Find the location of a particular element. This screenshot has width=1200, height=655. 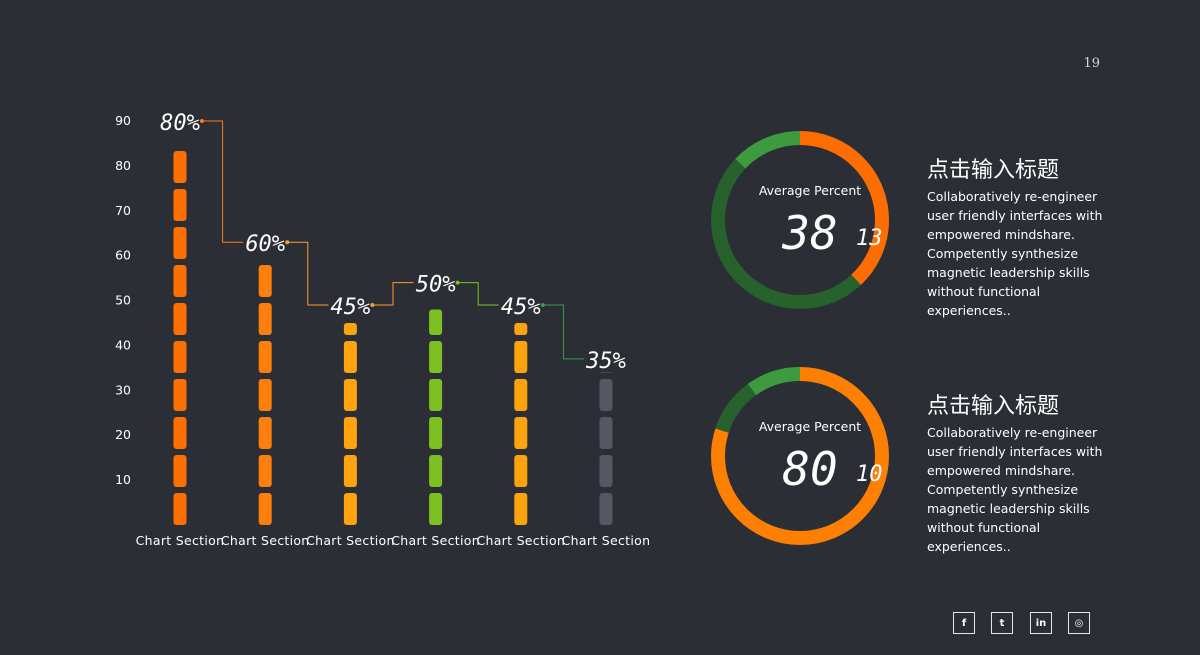

percent-label: 50% is located at coordinates (436, 285).